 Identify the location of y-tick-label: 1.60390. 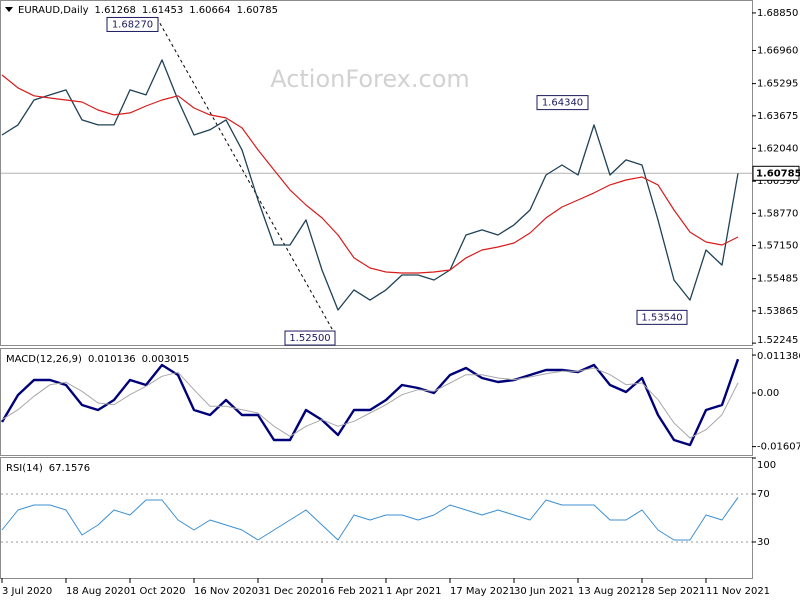
(777, 181).